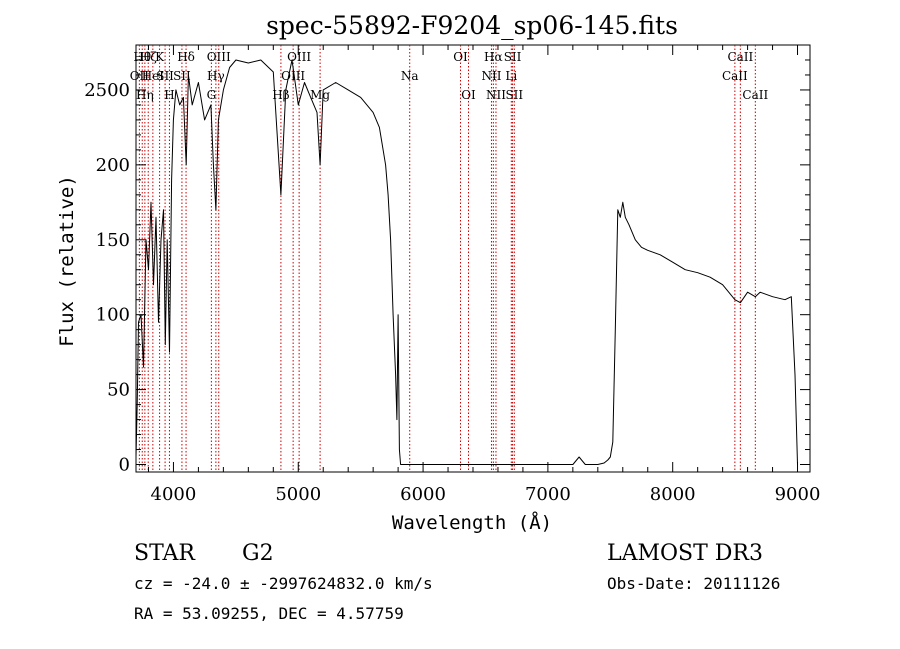  I want to click on y-tick-label: 100, so click(113, 315).